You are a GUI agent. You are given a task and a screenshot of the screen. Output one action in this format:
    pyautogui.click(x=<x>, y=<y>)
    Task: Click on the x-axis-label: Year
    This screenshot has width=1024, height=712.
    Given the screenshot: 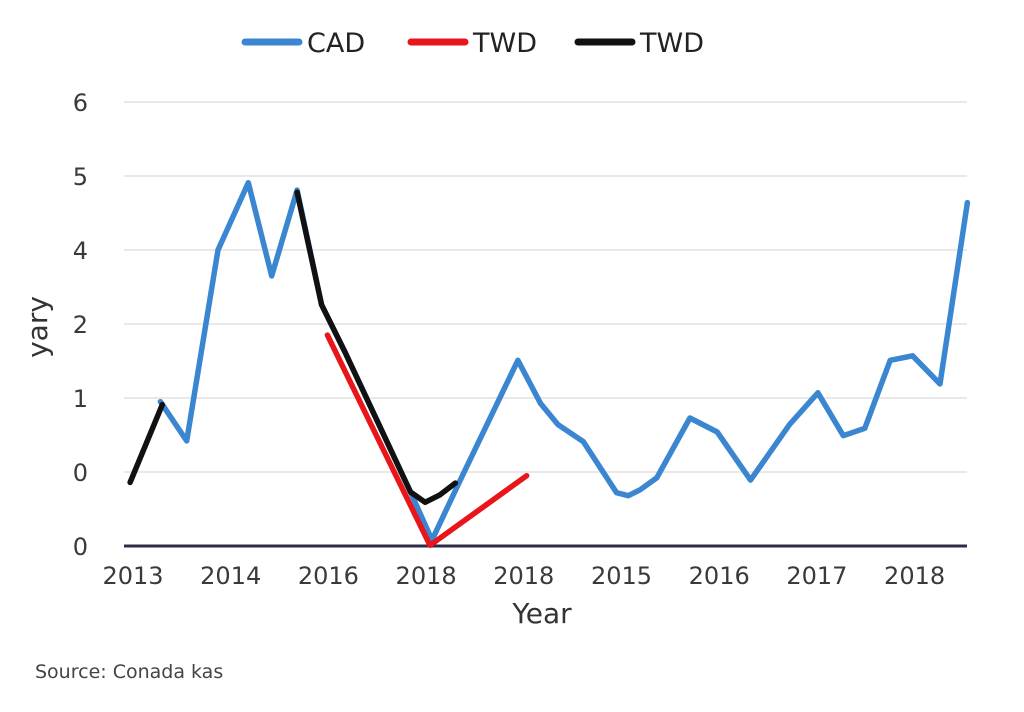 What is the action you would take?
    pyautogui.click(x=541, y=613)
    